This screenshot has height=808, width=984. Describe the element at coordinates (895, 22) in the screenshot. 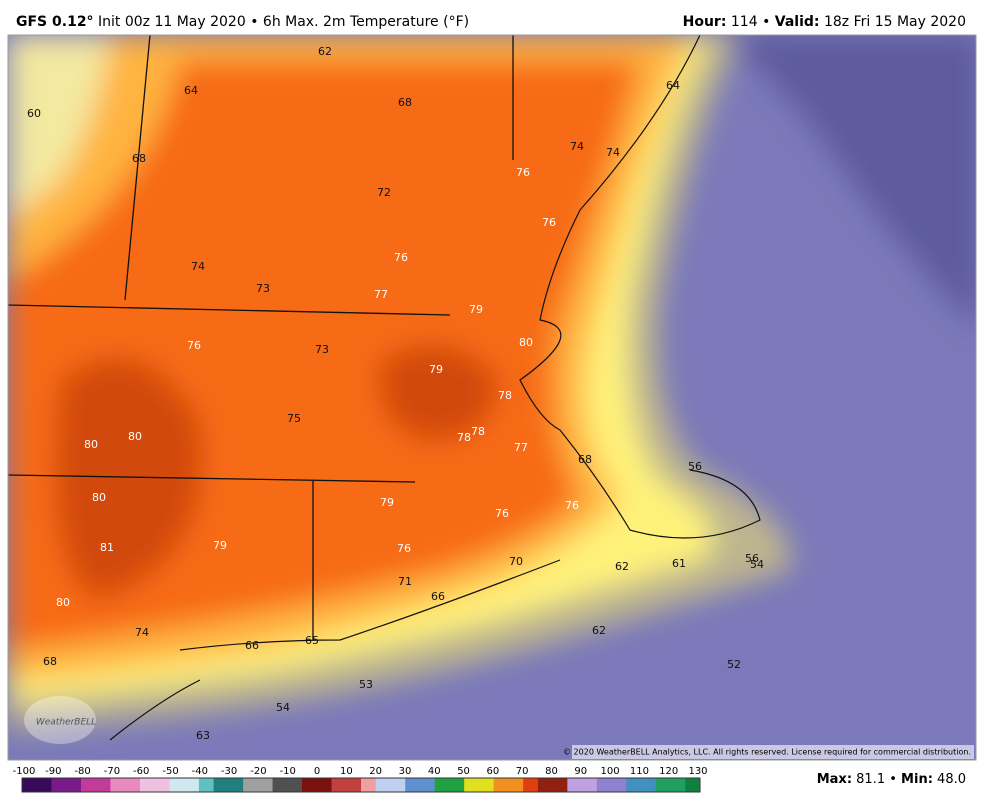

I see `valid: 18z Fri 15 May 2020` at that location.